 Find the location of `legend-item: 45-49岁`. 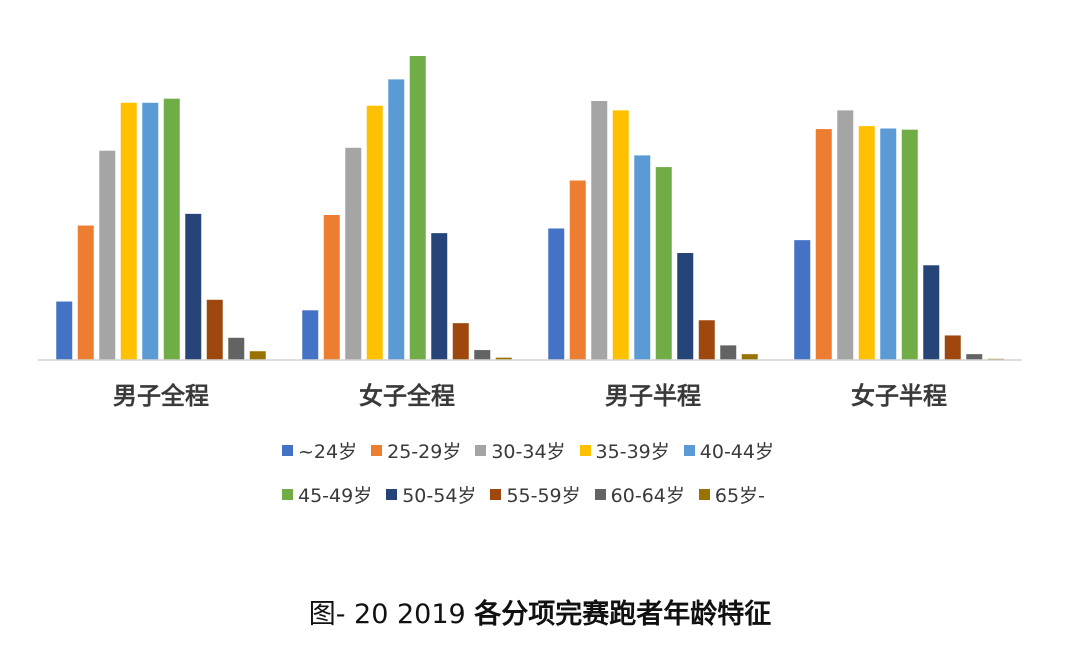

legend-item: 45-49岁 is located at coordinates (327, 494).